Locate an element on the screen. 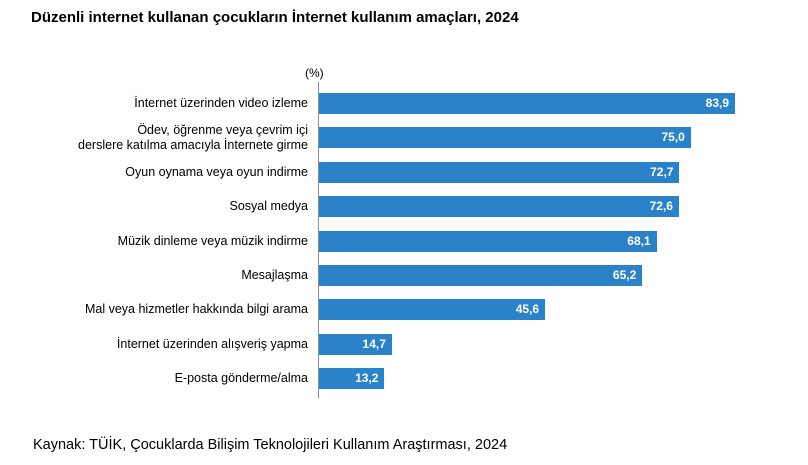  data-label: 68,1 is located at coordinates (639, 240).